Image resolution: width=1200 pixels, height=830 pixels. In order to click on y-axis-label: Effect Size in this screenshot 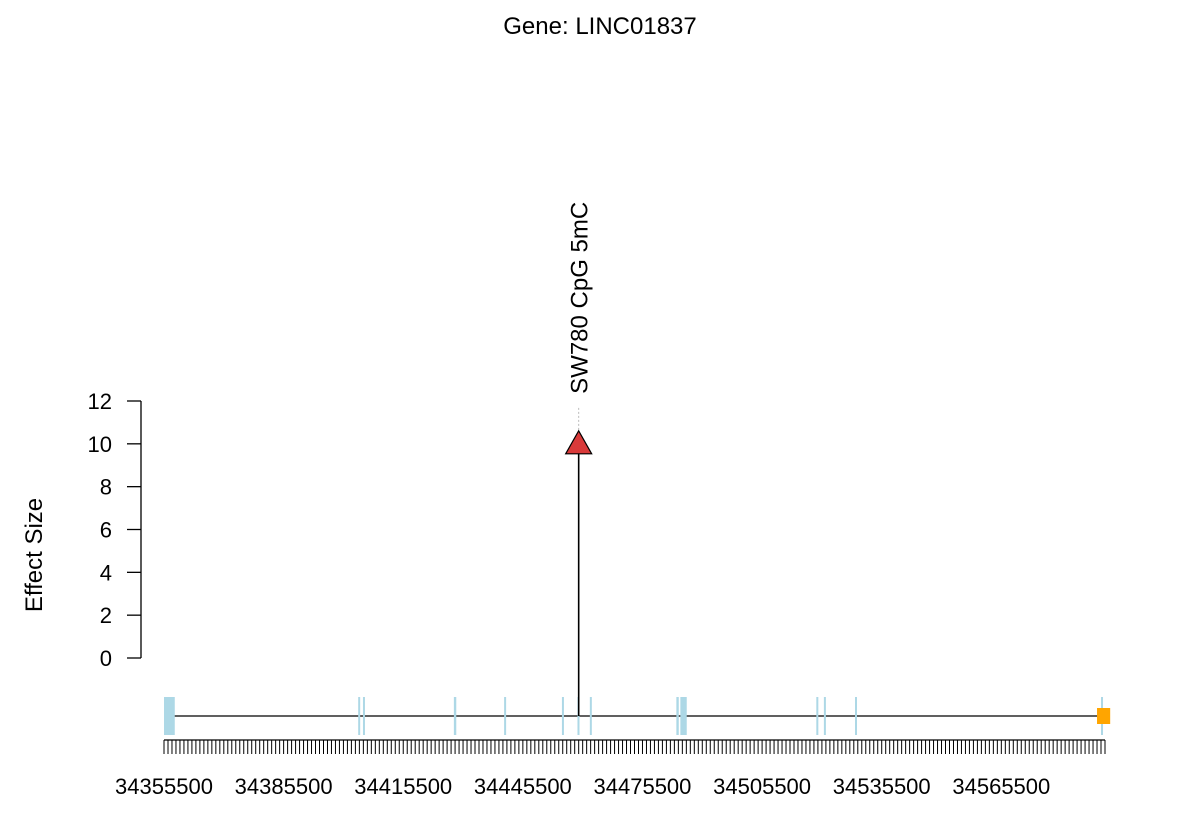, I will do `click(34, 555)`.